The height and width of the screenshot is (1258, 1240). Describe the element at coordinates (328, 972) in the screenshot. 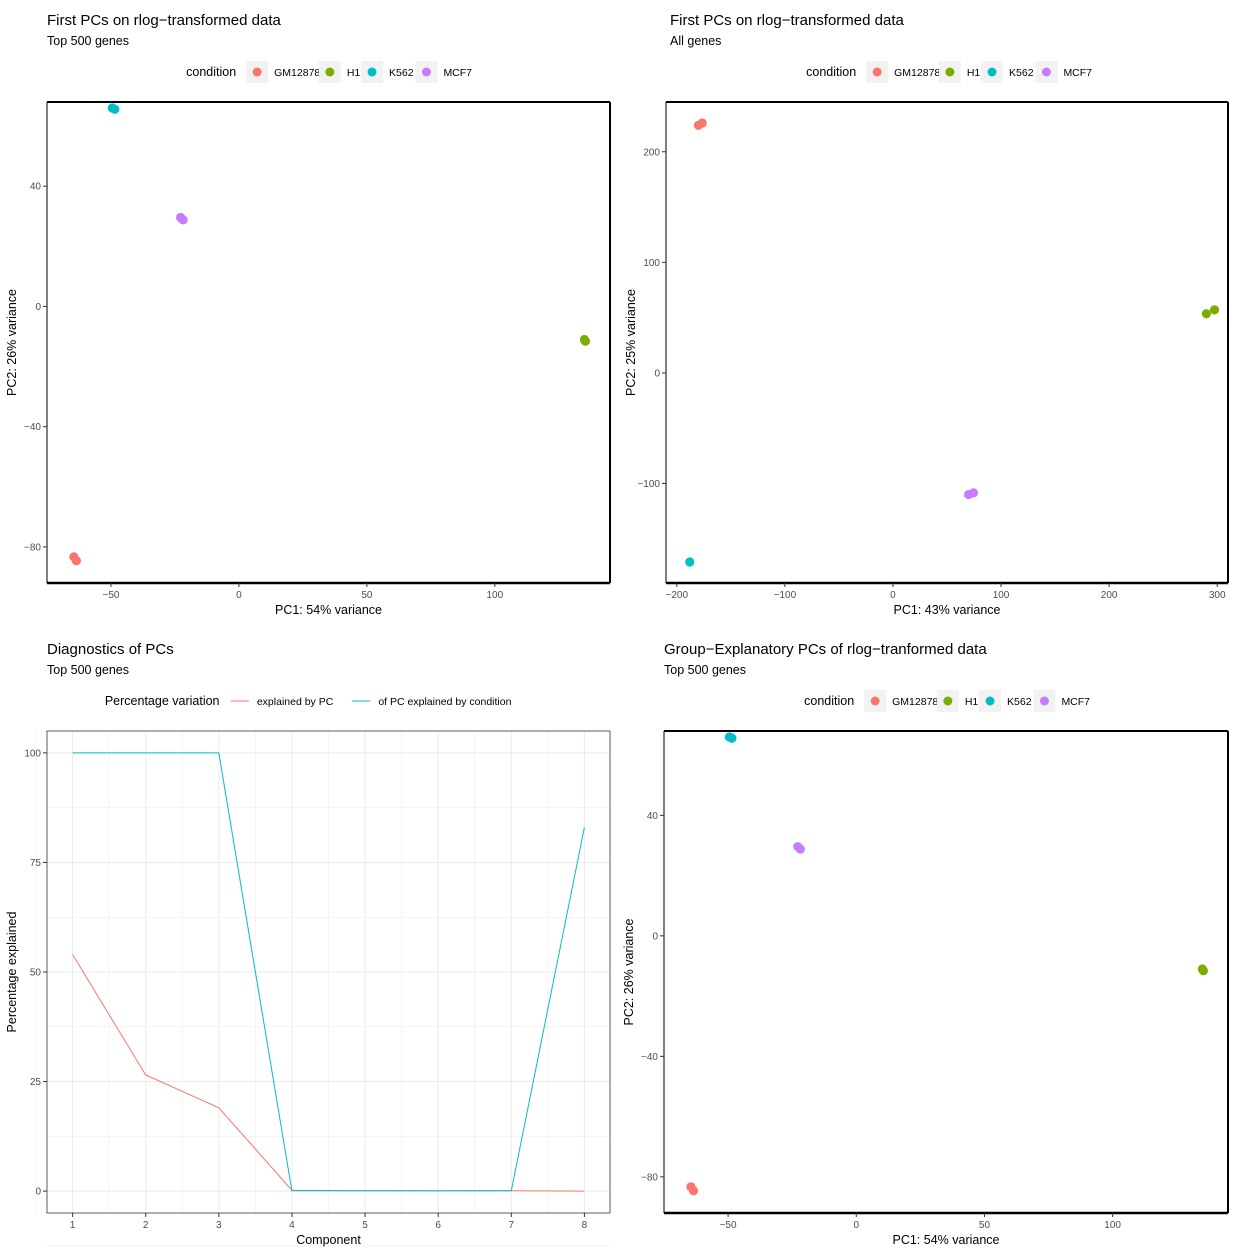

I see `series-line-explained-by-condition` at that location.